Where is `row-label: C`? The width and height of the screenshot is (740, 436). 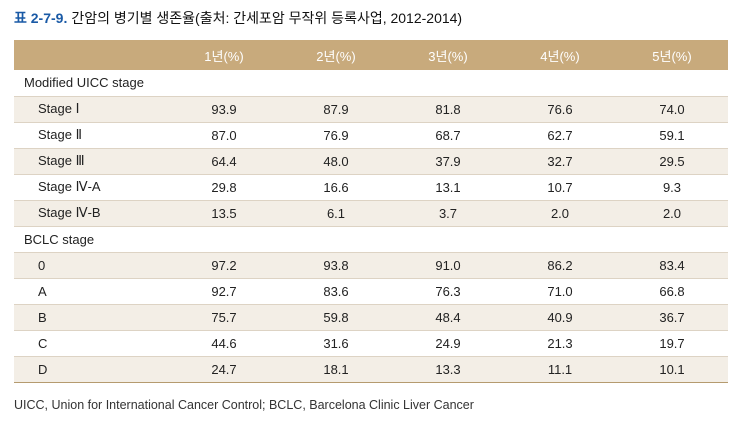 row-label: C is located at coordinates (91, 343).